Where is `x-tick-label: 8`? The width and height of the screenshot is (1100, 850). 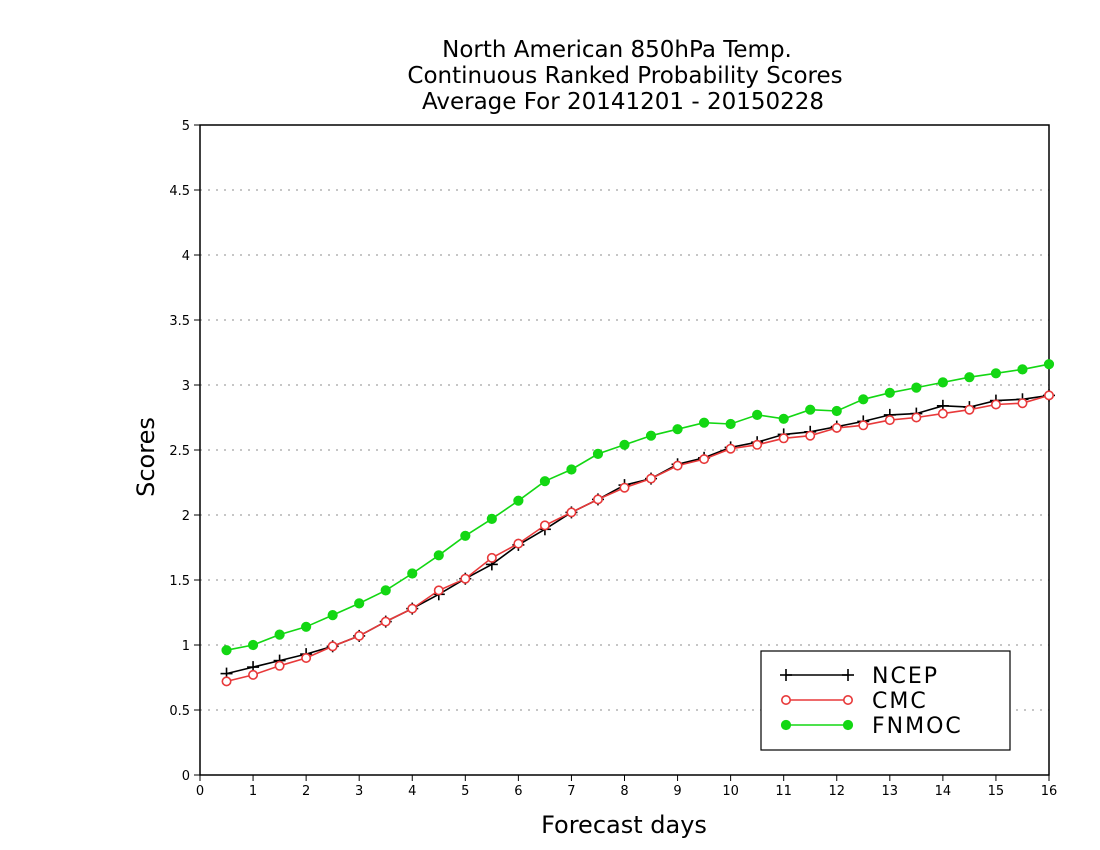
x-tick-label: 8 is located at coordinates (624, 791).